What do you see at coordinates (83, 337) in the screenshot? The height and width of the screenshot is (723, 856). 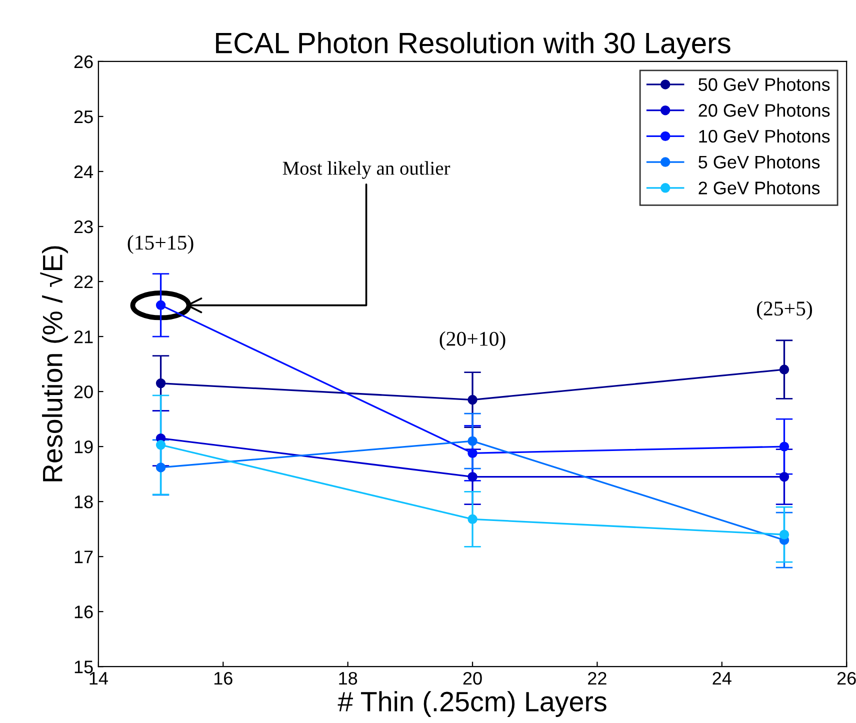 I see `y-tick-label: 21` at bounding box center [83, 337].